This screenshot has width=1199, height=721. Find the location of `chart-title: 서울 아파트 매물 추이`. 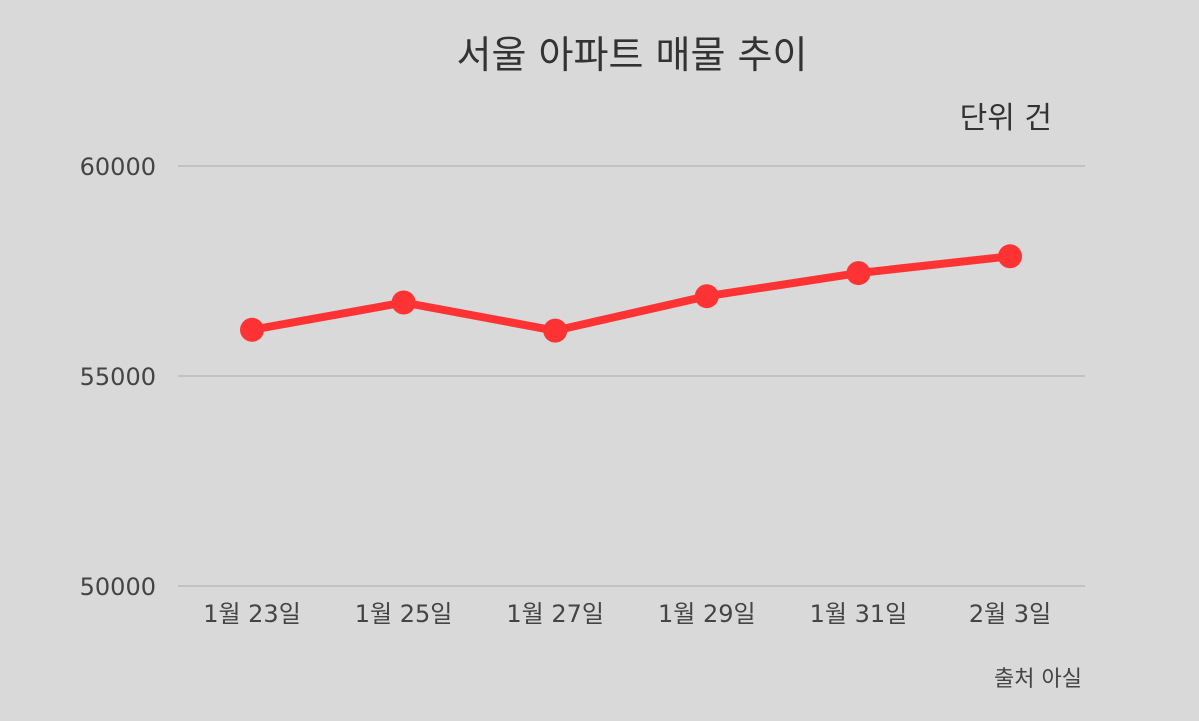

chart-title: 서울 아파트 매물 추이 is located at coordinates (632, 55).